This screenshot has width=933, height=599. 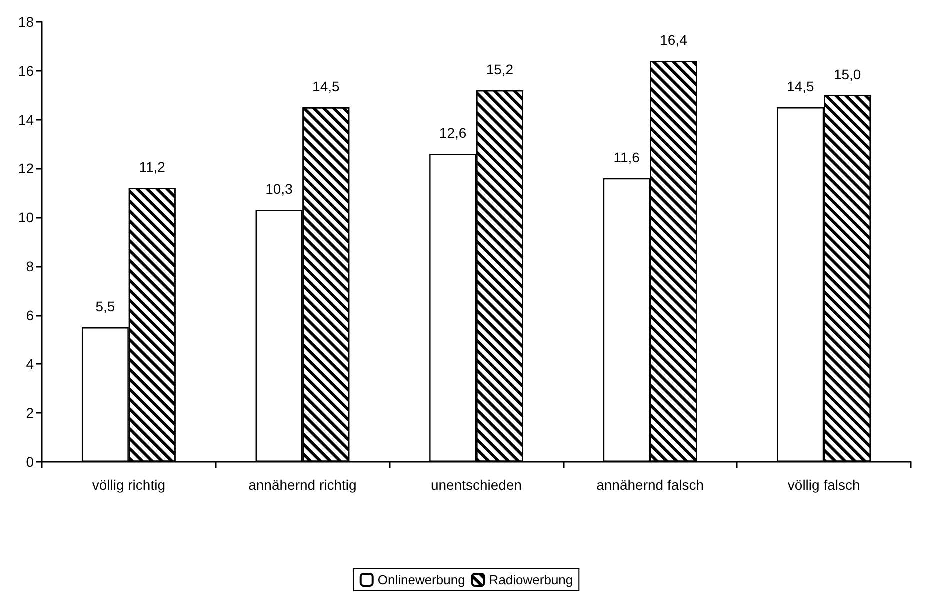 What do you see at coordinates (26, 22) in the screenshot?
I see `y-tick-label: 18` at bounding box center [26, 22].